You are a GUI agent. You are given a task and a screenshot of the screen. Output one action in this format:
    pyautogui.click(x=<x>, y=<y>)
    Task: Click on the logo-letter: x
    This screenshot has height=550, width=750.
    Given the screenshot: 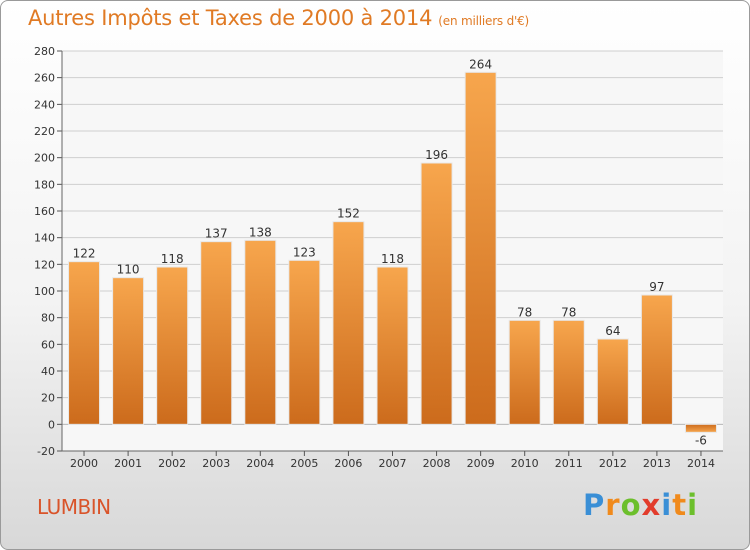 What is the action you would take?
    pyautogui.click(x=651, y=505)
    